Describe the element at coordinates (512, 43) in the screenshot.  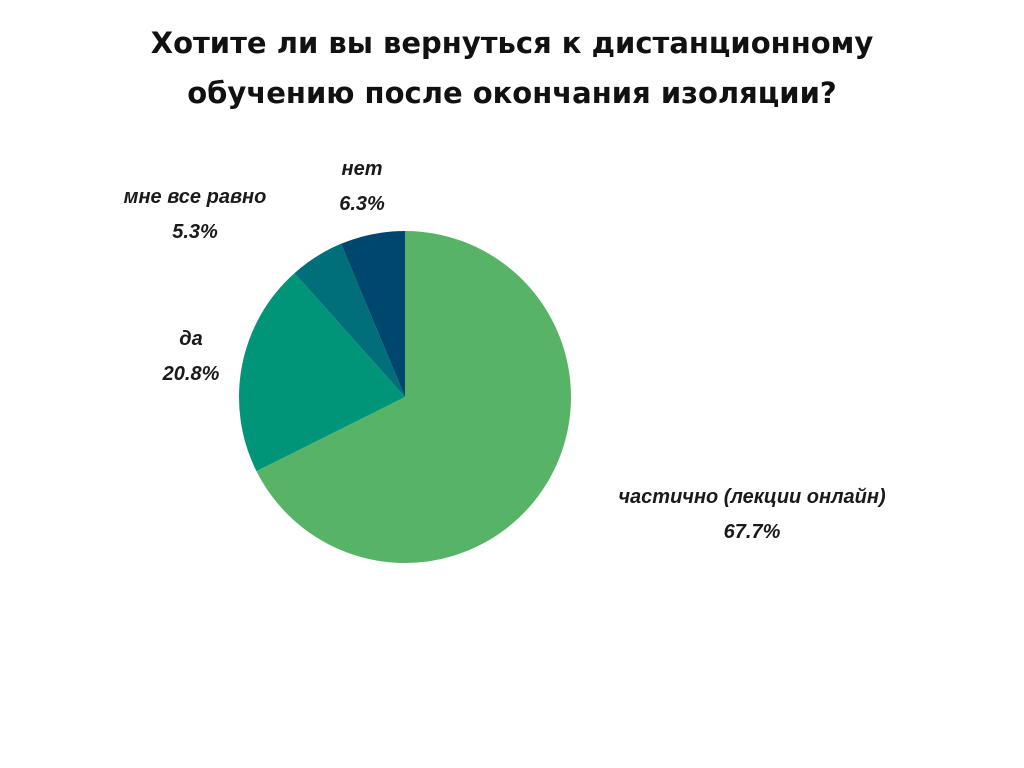
I see `chart-title-line-1: Хотите ли вы вернуться к дистанционному` at that location.